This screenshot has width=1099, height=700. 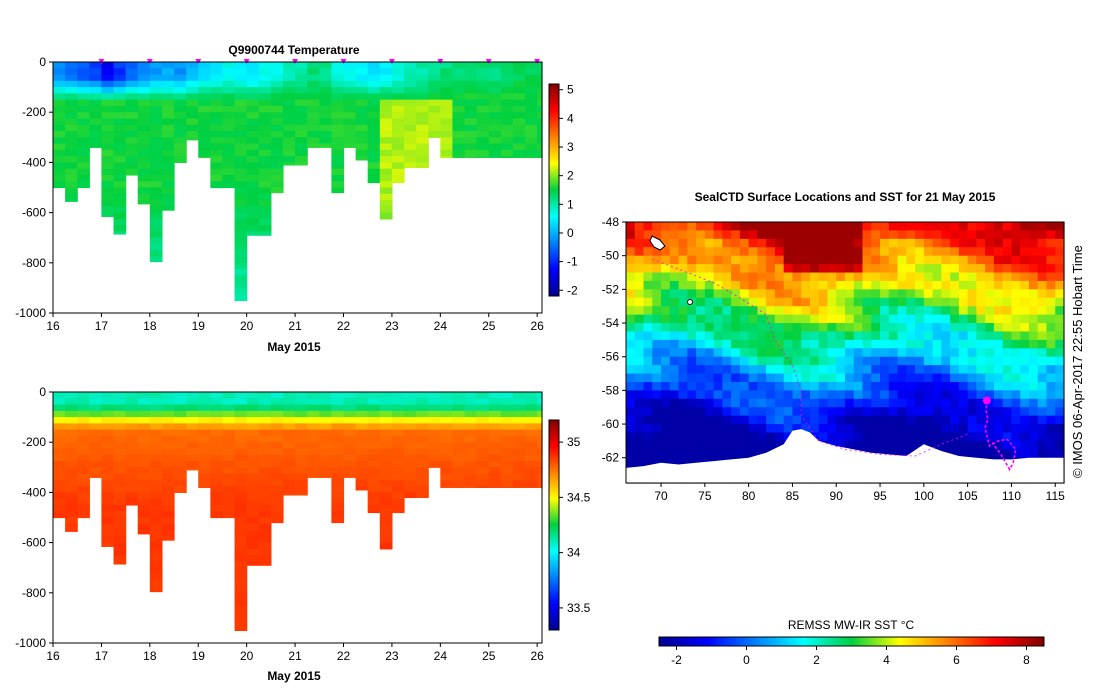 I want to click on y-tick-label: -400, so click(x=34, y=492).